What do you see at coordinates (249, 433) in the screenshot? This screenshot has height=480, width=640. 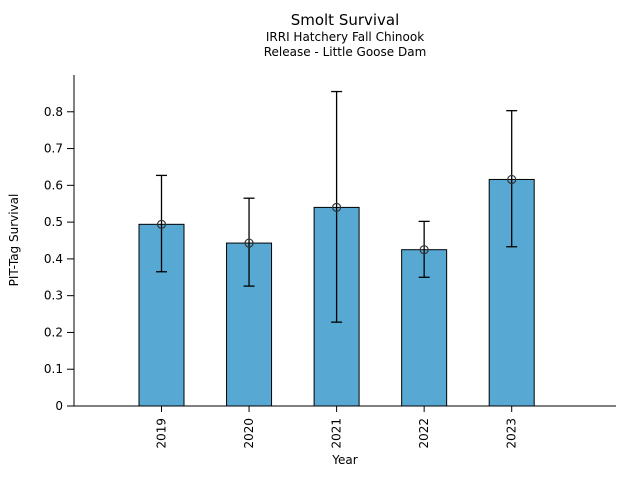 I see `x-tick-label: 2020` at bounding box center [249, 433].